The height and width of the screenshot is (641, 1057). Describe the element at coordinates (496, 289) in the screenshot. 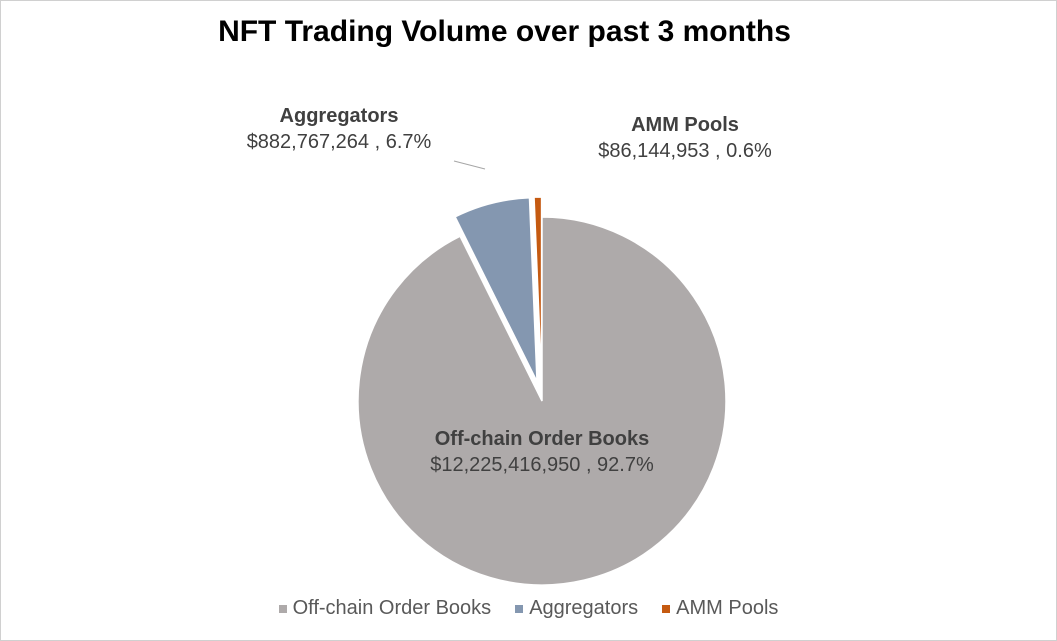

I see `pie-slice-aggregators` at that location.